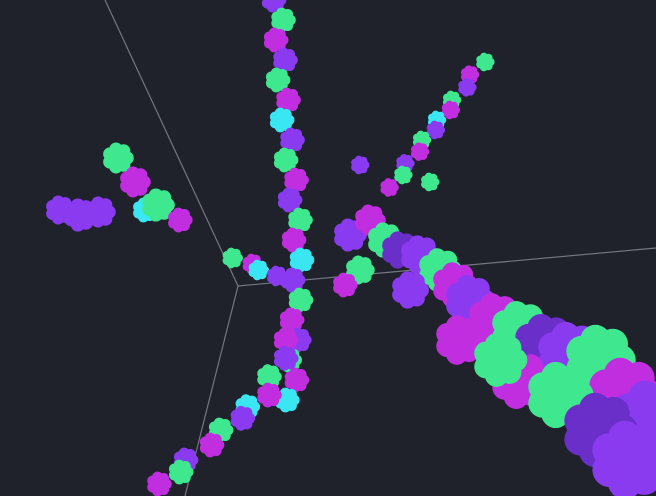 This screenshot has height=496, width=656. I want to click on central-vertical-filament, so click(288, 206).